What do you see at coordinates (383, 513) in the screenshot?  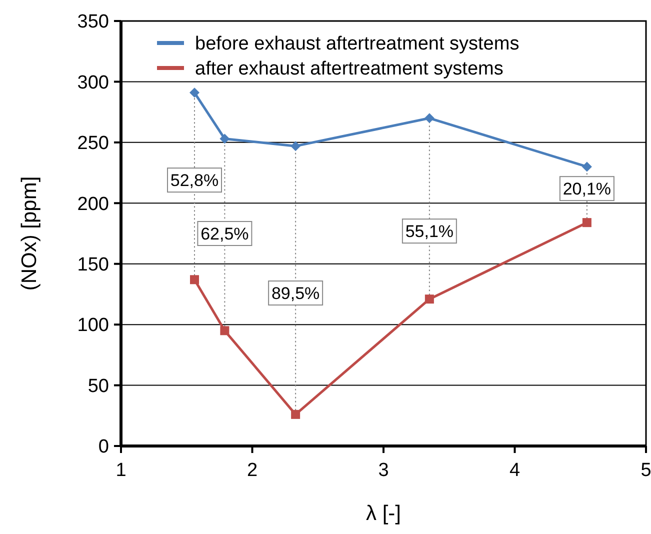 I see `x-axis-title: λ [-]` at bounding box center [383, 513].